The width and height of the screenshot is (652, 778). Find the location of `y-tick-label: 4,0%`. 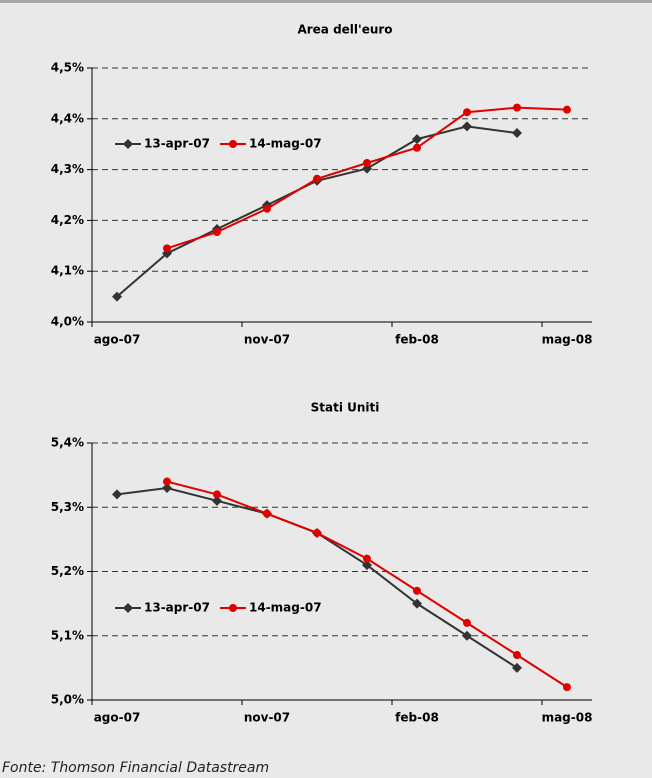

y-tick-label: 4,0% is located at coordinates (67, 322).